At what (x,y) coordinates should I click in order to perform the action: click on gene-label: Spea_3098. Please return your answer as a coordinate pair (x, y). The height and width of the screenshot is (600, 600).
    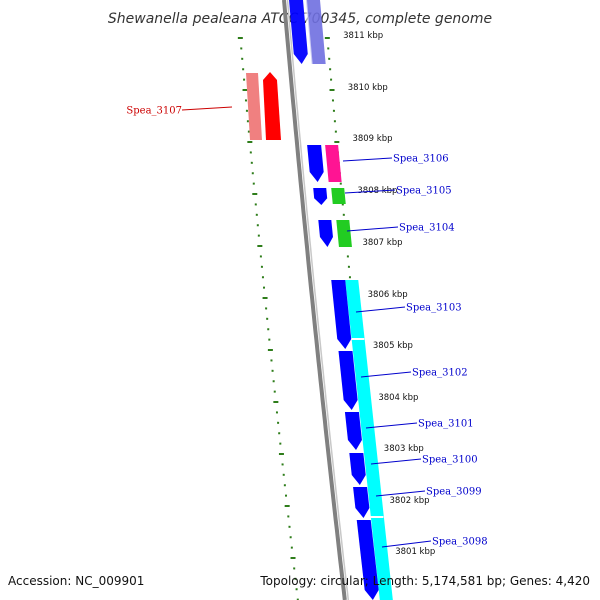
    Looking at the image, I should click on (460, 542).